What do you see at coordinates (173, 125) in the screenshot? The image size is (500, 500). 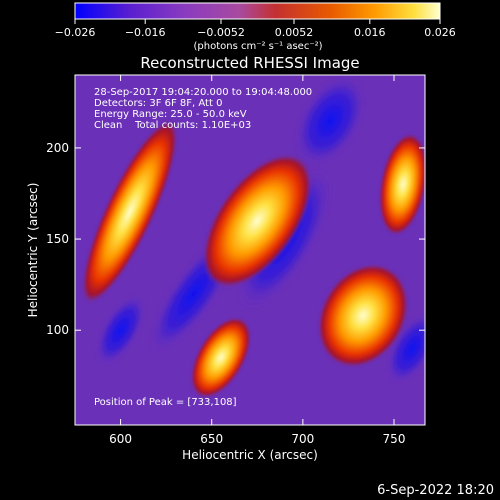 I see `annotation-clean-counts: Clean Total counts: 1.10E+03` at bounding box center [173, 125].